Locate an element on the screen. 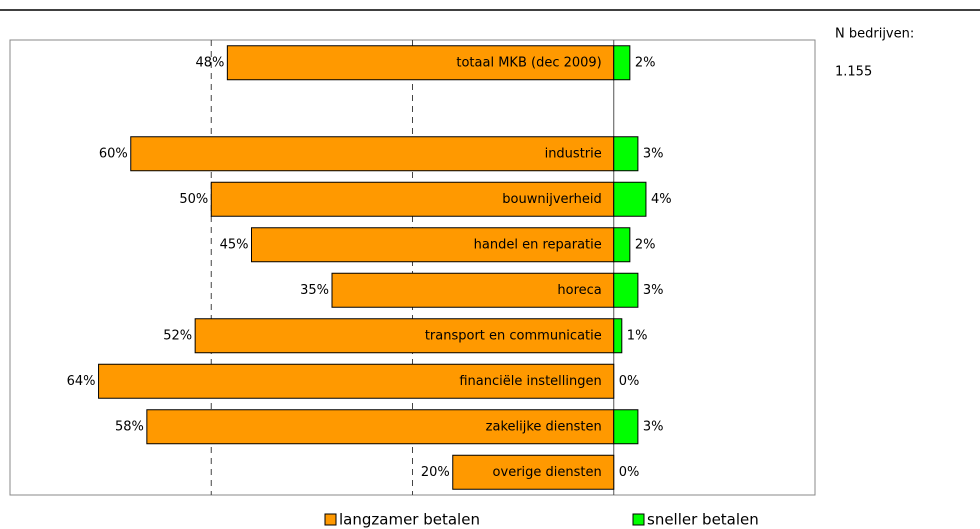 This screenshot has width=980, height=529. value-label: 48% is located at coordinates (209, 62).